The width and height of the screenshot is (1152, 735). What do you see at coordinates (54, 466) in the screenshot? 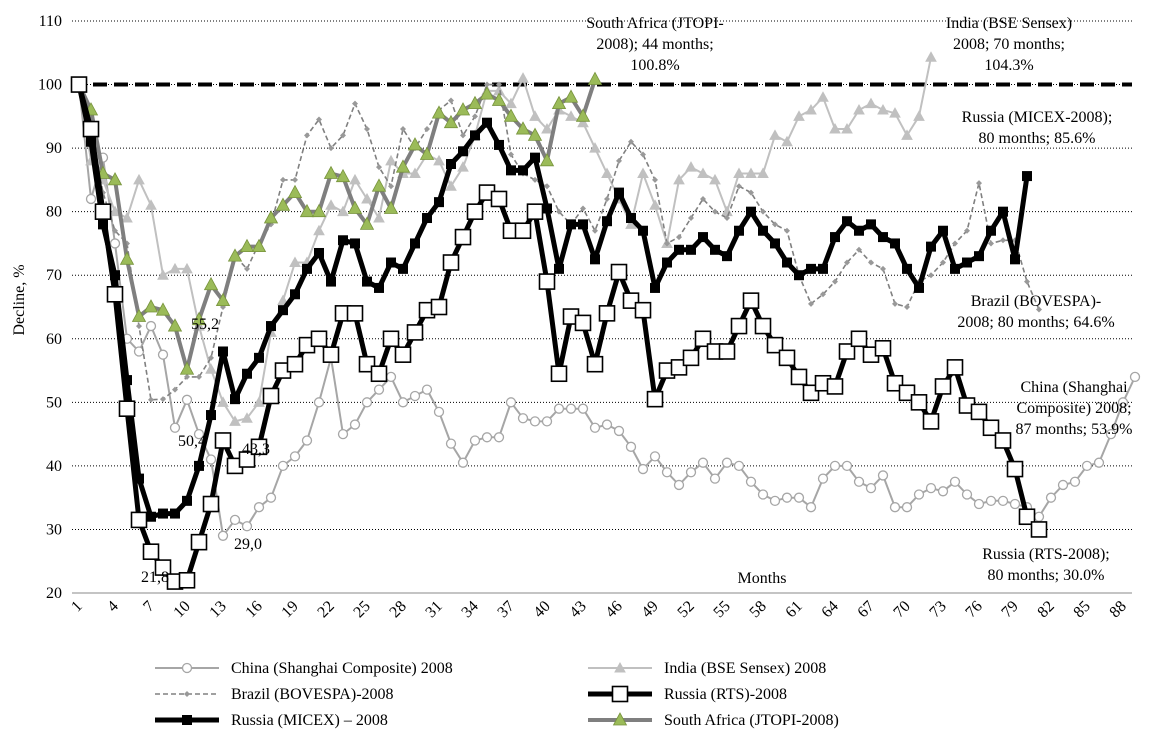
I see `y-tick-label: 40` at bounding box center [54, 466].